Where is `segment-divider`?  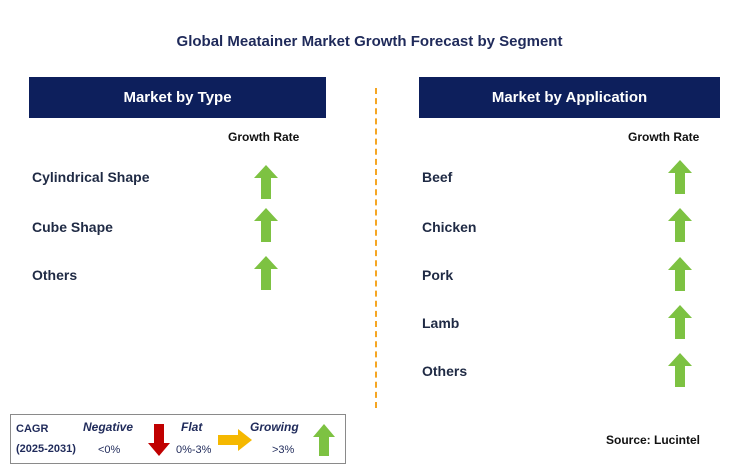 segment-divider is located at coordinates (376, 248).